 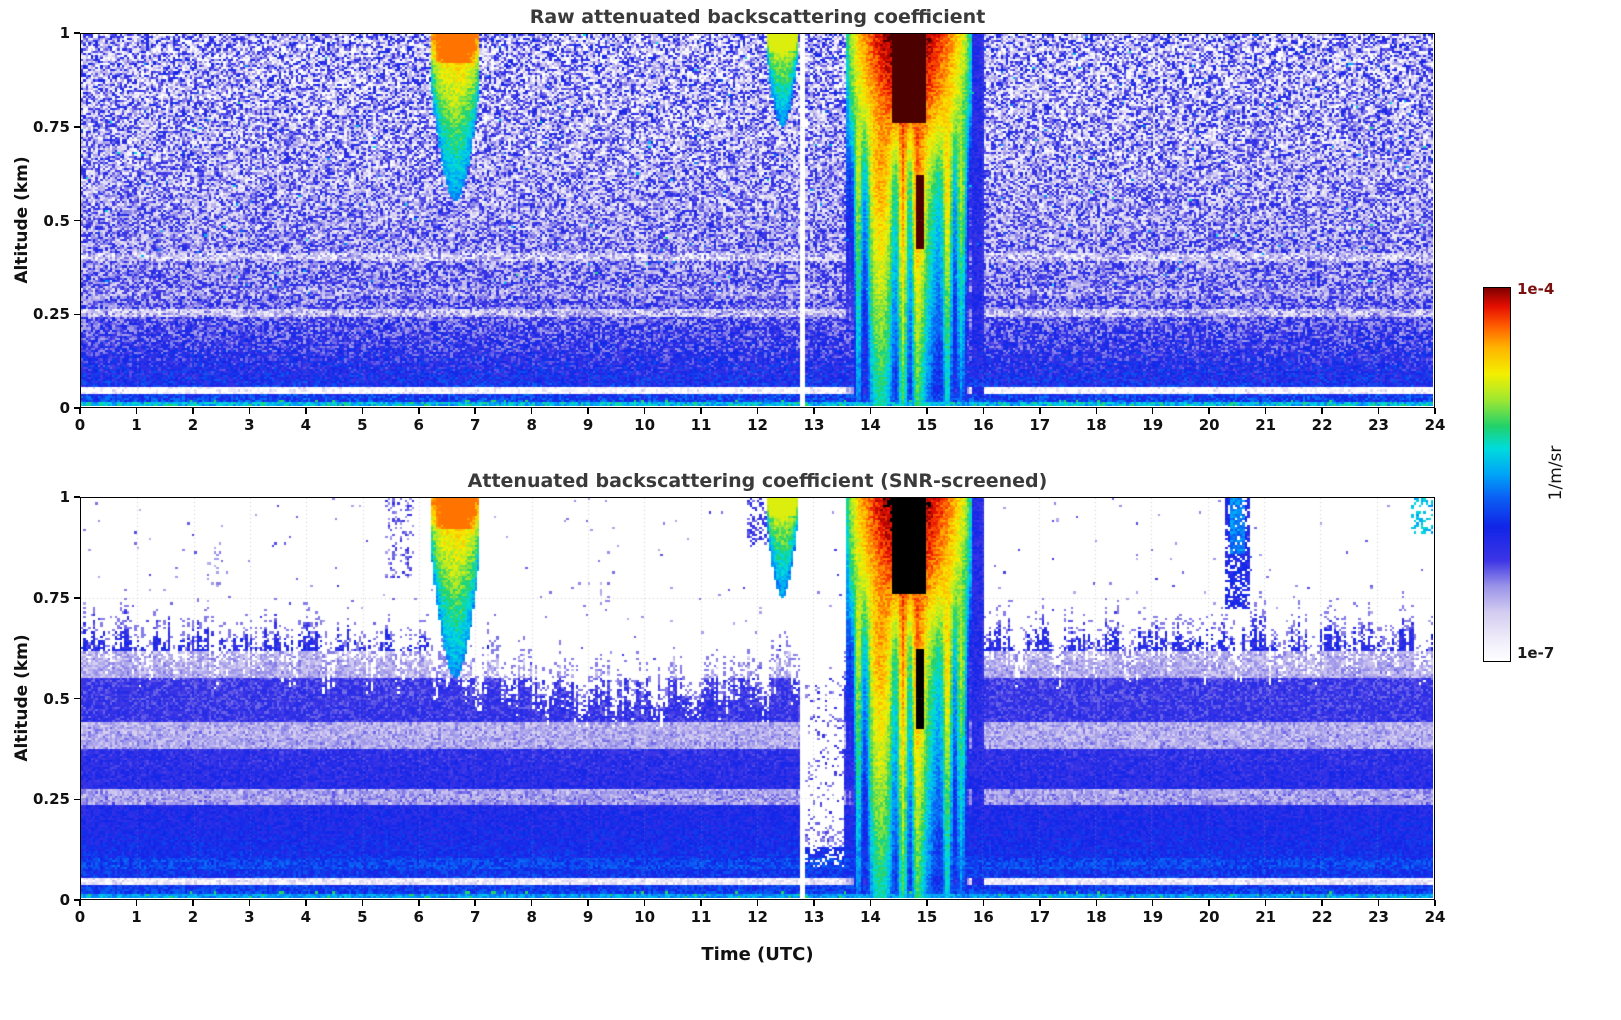 What do you see at coordinates (51, 314) in the screenshot?
I see `y-tick-label: 0.25` at bounding box center [51, 314].